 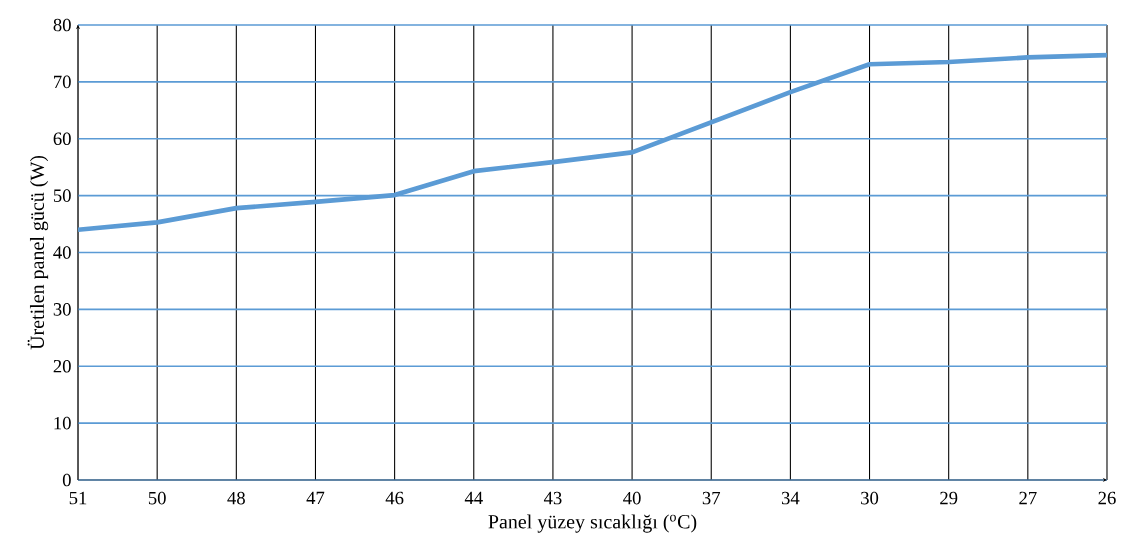 What do you see at coordinates (394, 498) in the screenshot?
I see `x-tick-label: 46` at bounding box center [394, 498].